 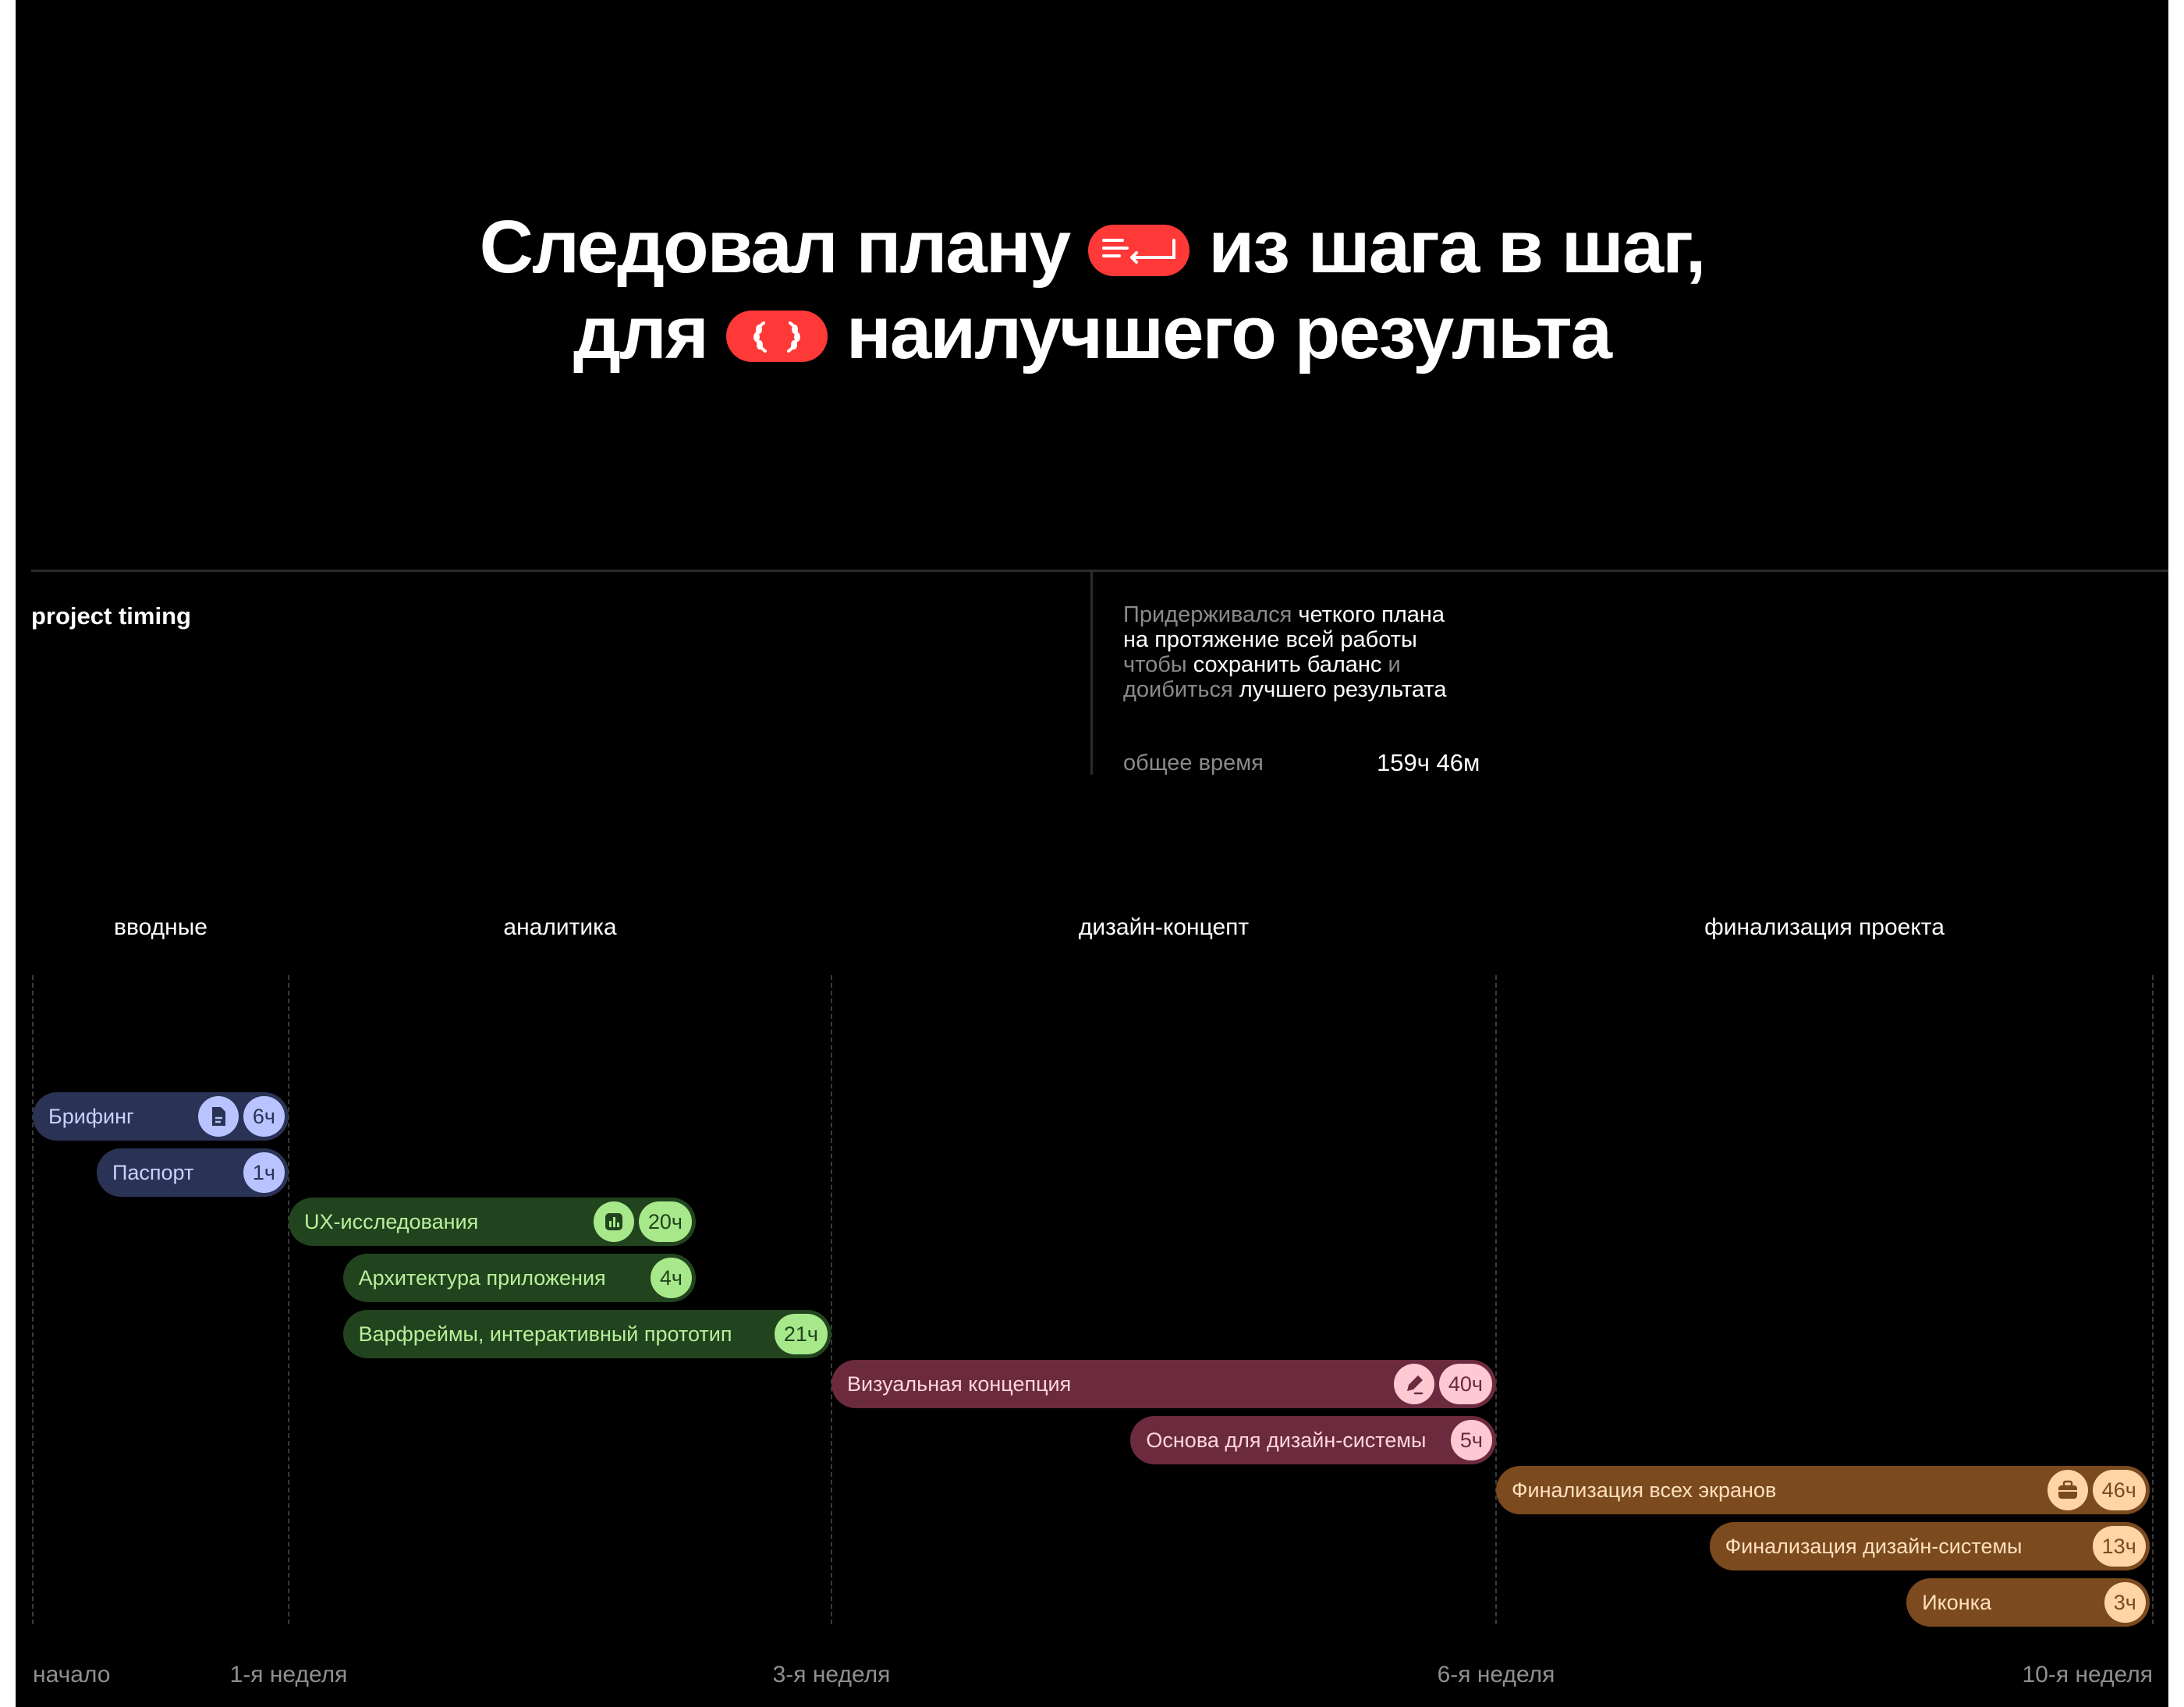 What do you see at coordinates (218, 1116) in the screenshot?
I see `document-icon` at bounding box center [218, 1116].